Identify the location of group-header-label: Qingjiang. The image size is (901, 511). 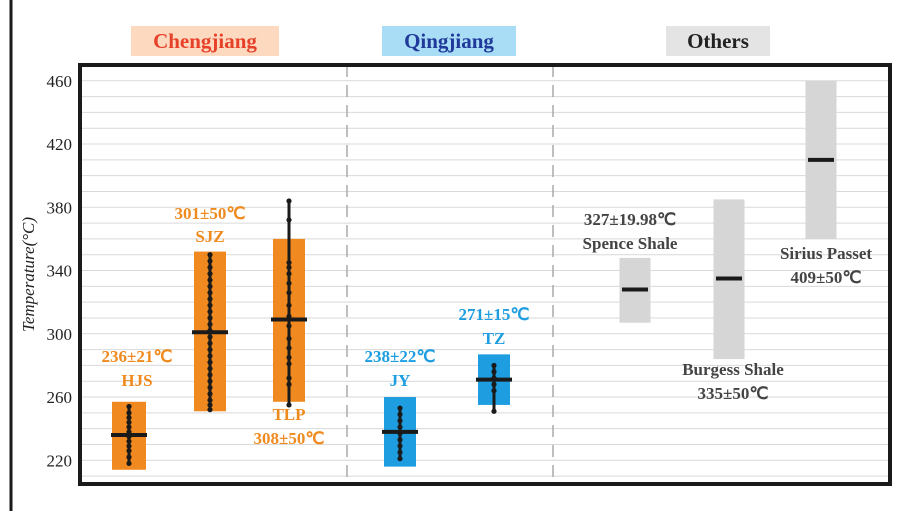
(449, 41).